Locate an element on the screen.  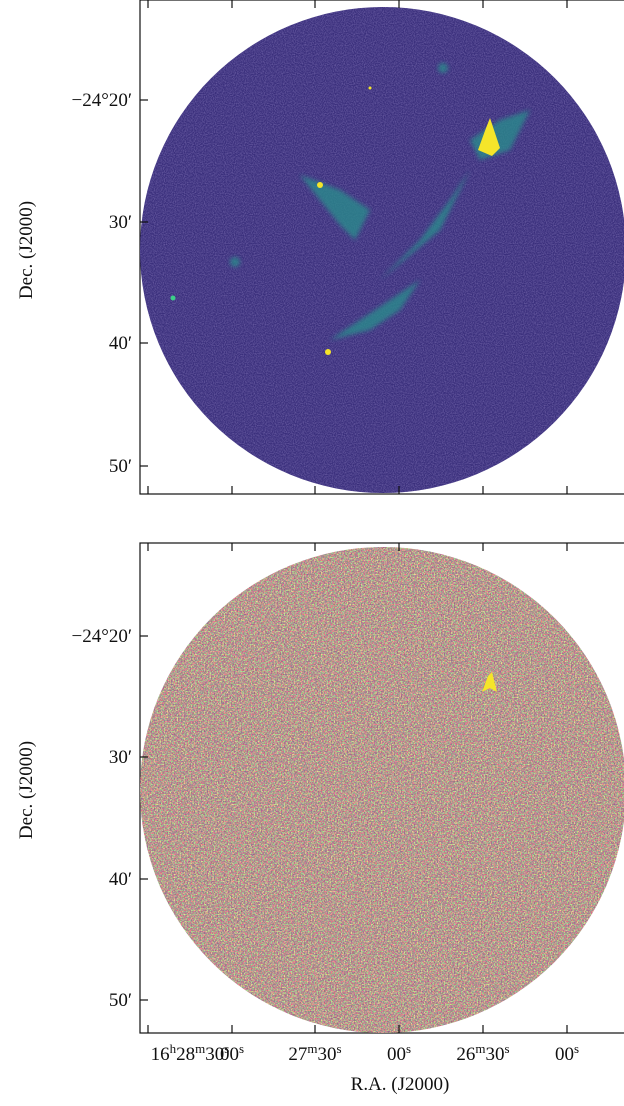
x-tick-label-part: 26 is located at coordinates (465, 1054).